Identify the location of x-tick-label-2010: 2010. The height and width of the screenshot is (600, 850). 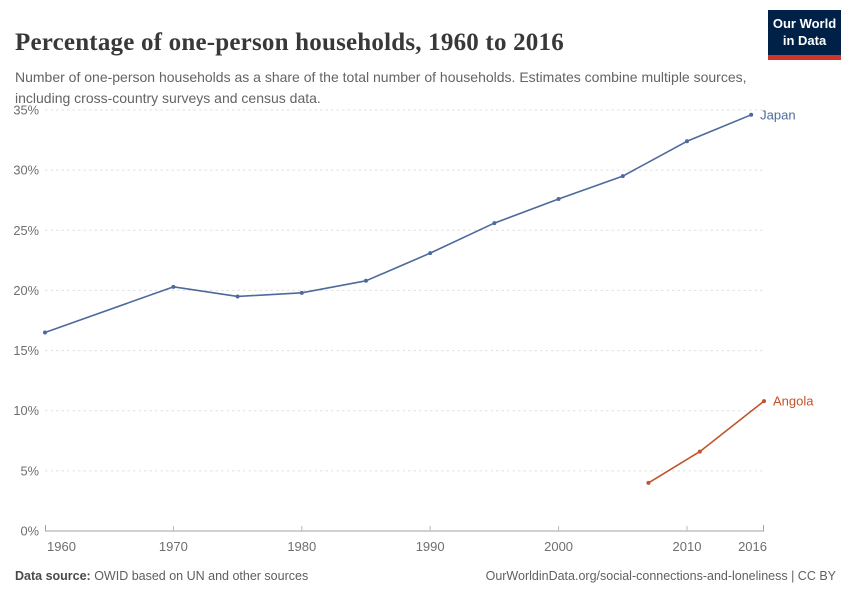
(687, 546).